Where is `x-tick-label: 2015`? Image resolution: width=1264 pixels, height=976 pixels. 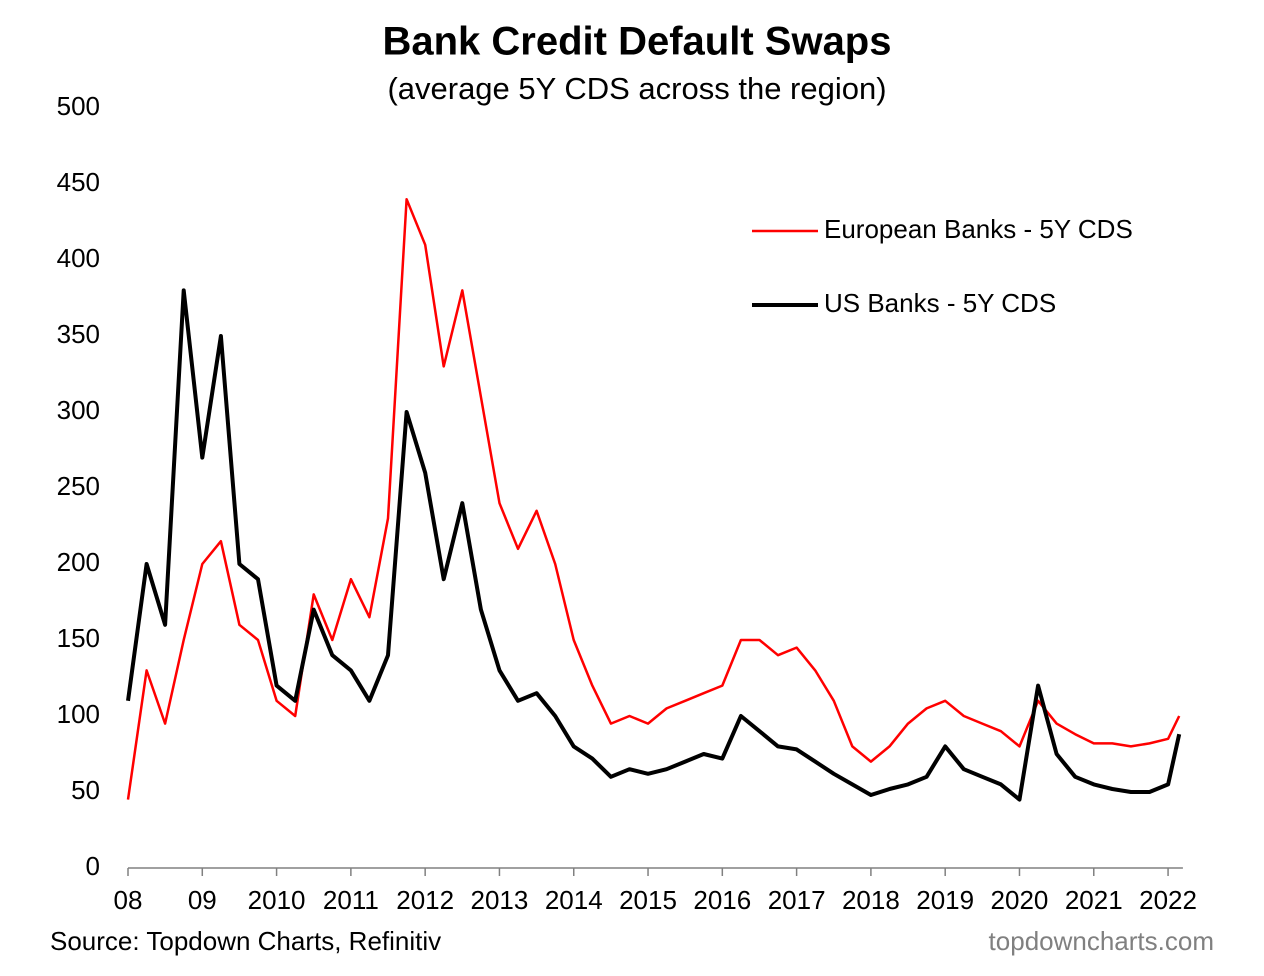
x-tick-label: 2015 is located at coordinates (648, 900).